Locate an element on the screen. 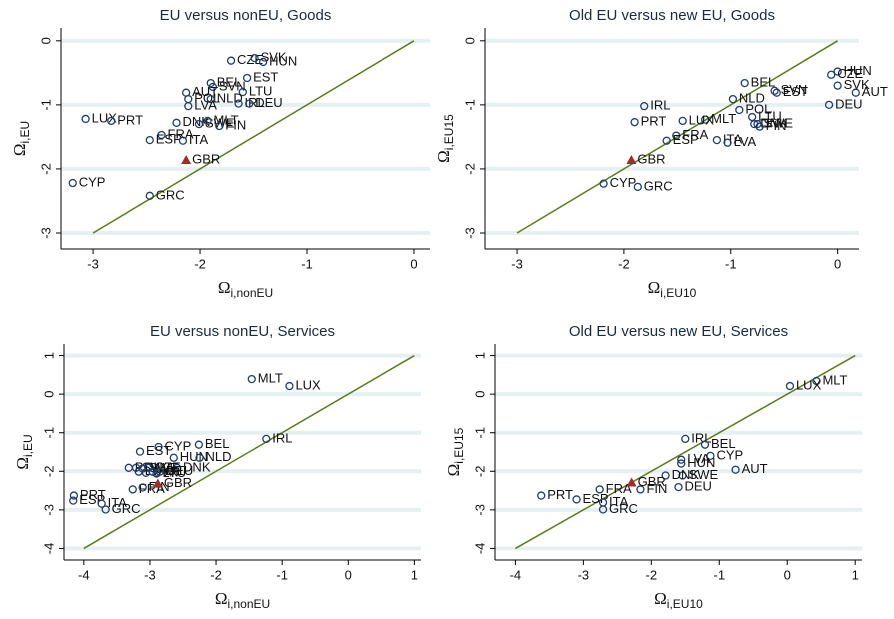 This screenshot has height=619, width=894. panel-title: EU versus nonEU, Services is located at coordinates (242, 331).